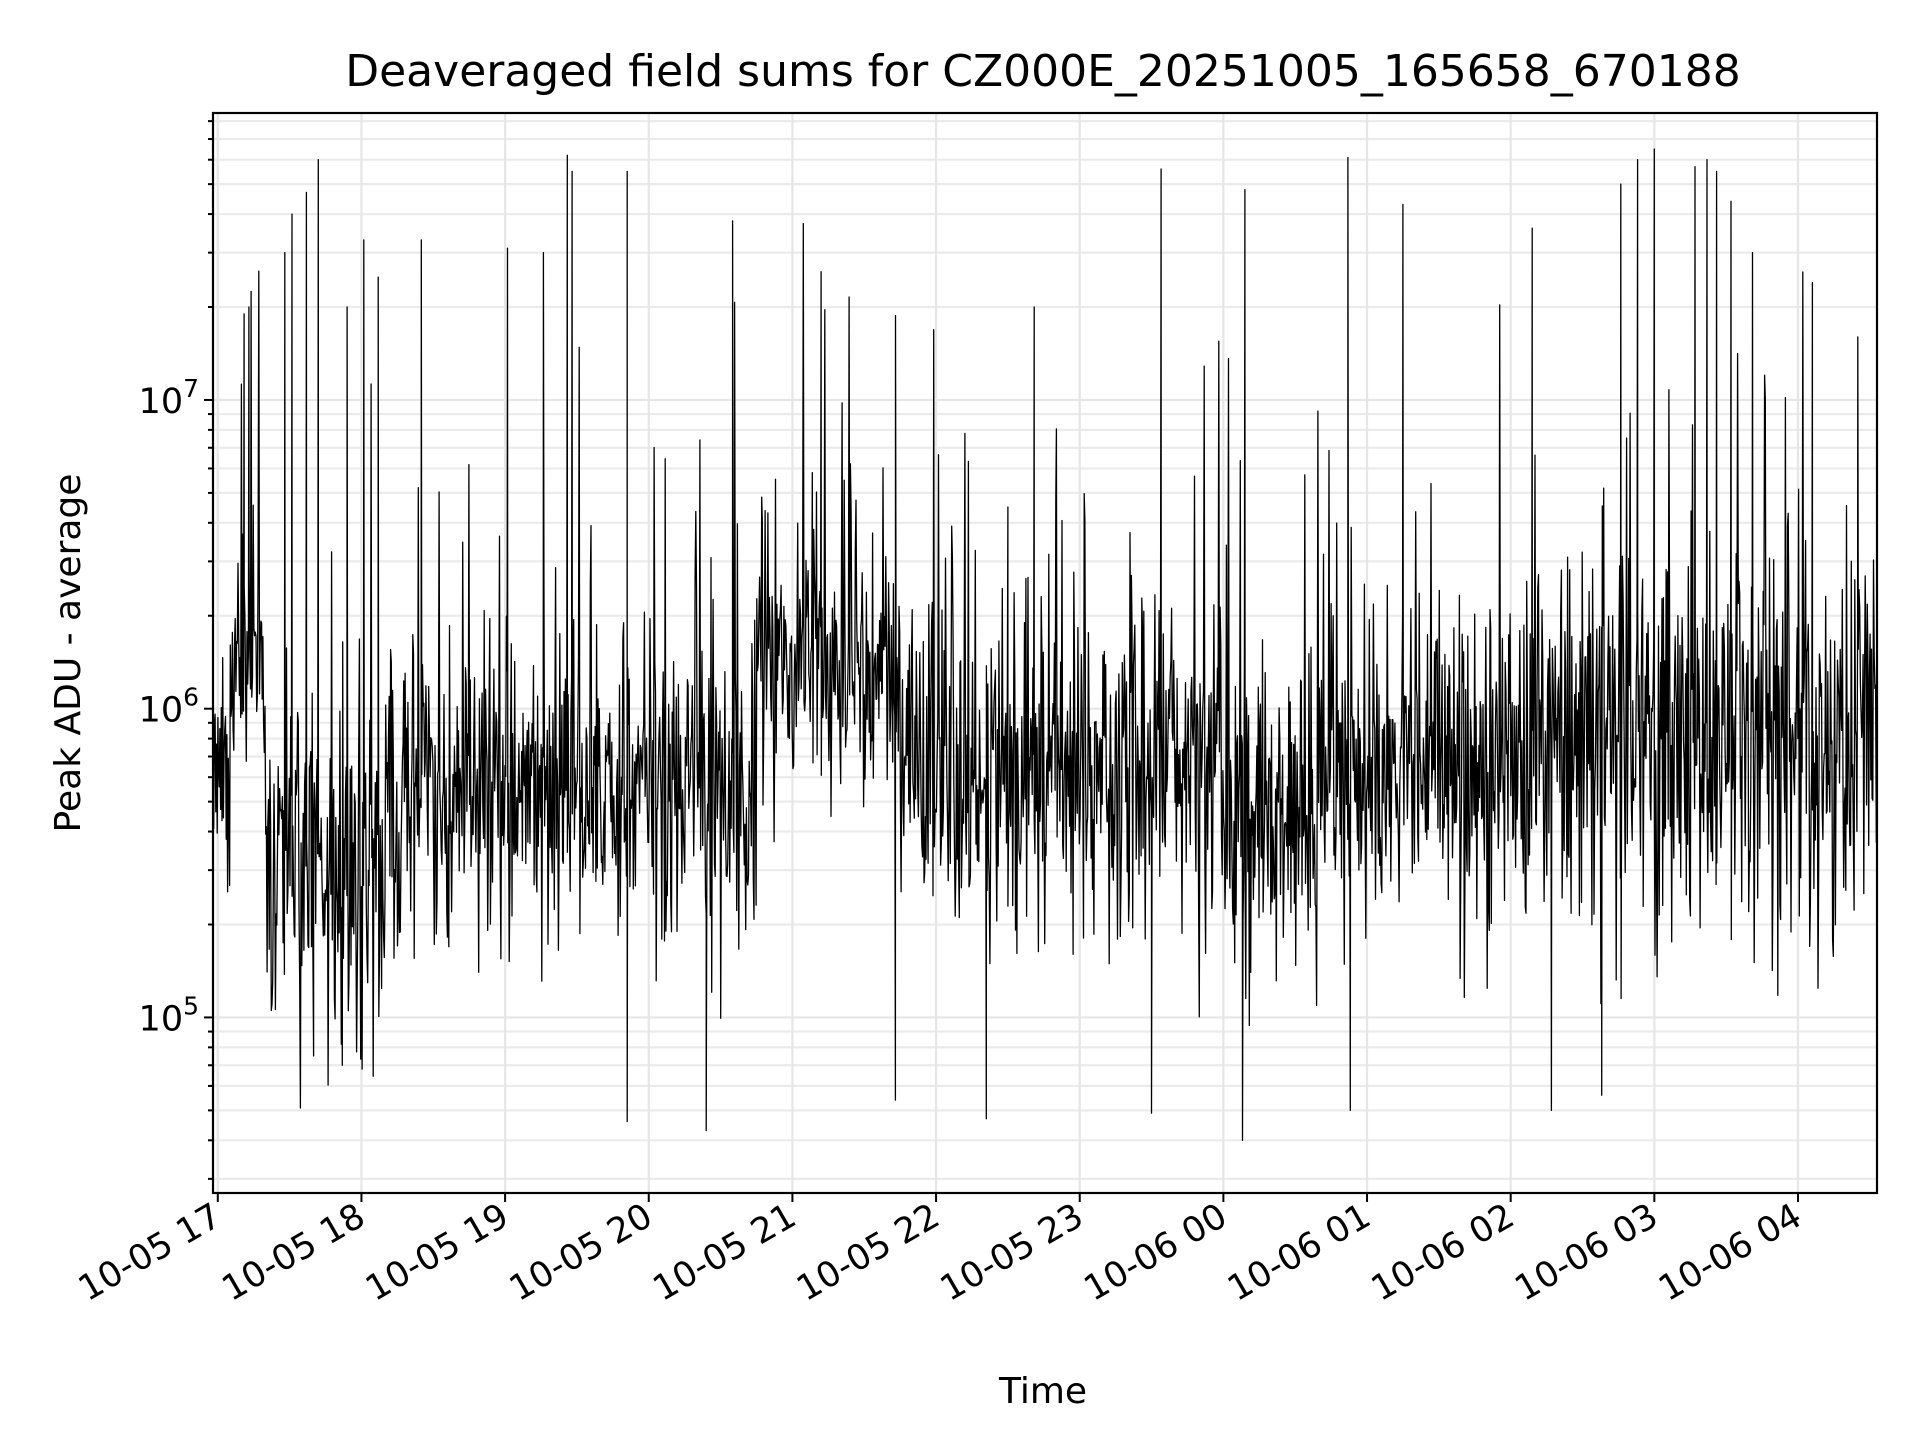 The image size is (1920, 1440). Describe the element at coordinates (1443, 1252) in the screenshot. I see `x-tick-label: 10-06 02` at that location.